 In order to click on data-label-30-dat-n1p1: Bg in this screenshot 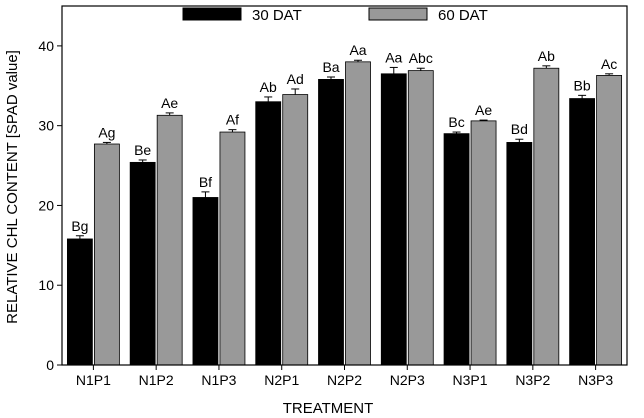, I will do `click(79, 226)`.